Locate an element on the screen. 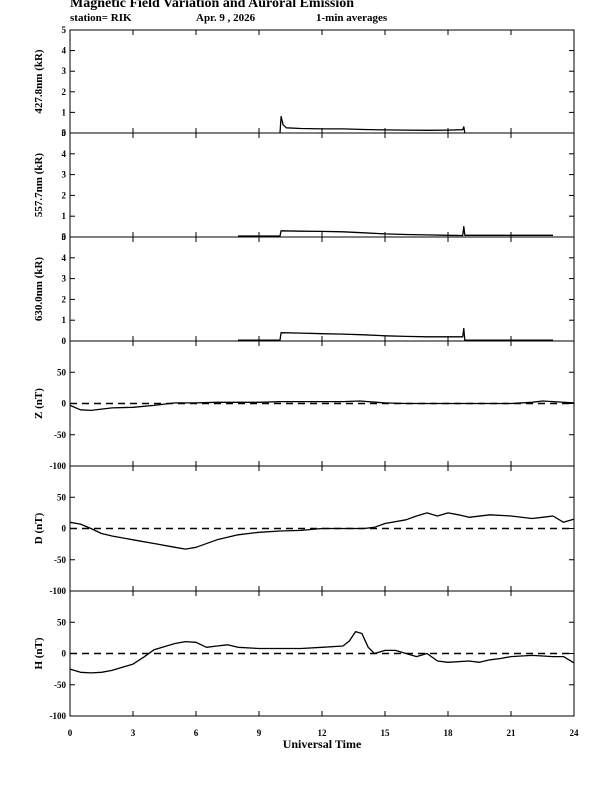  xtick-label: 18 is located at coordinates (449, 733).